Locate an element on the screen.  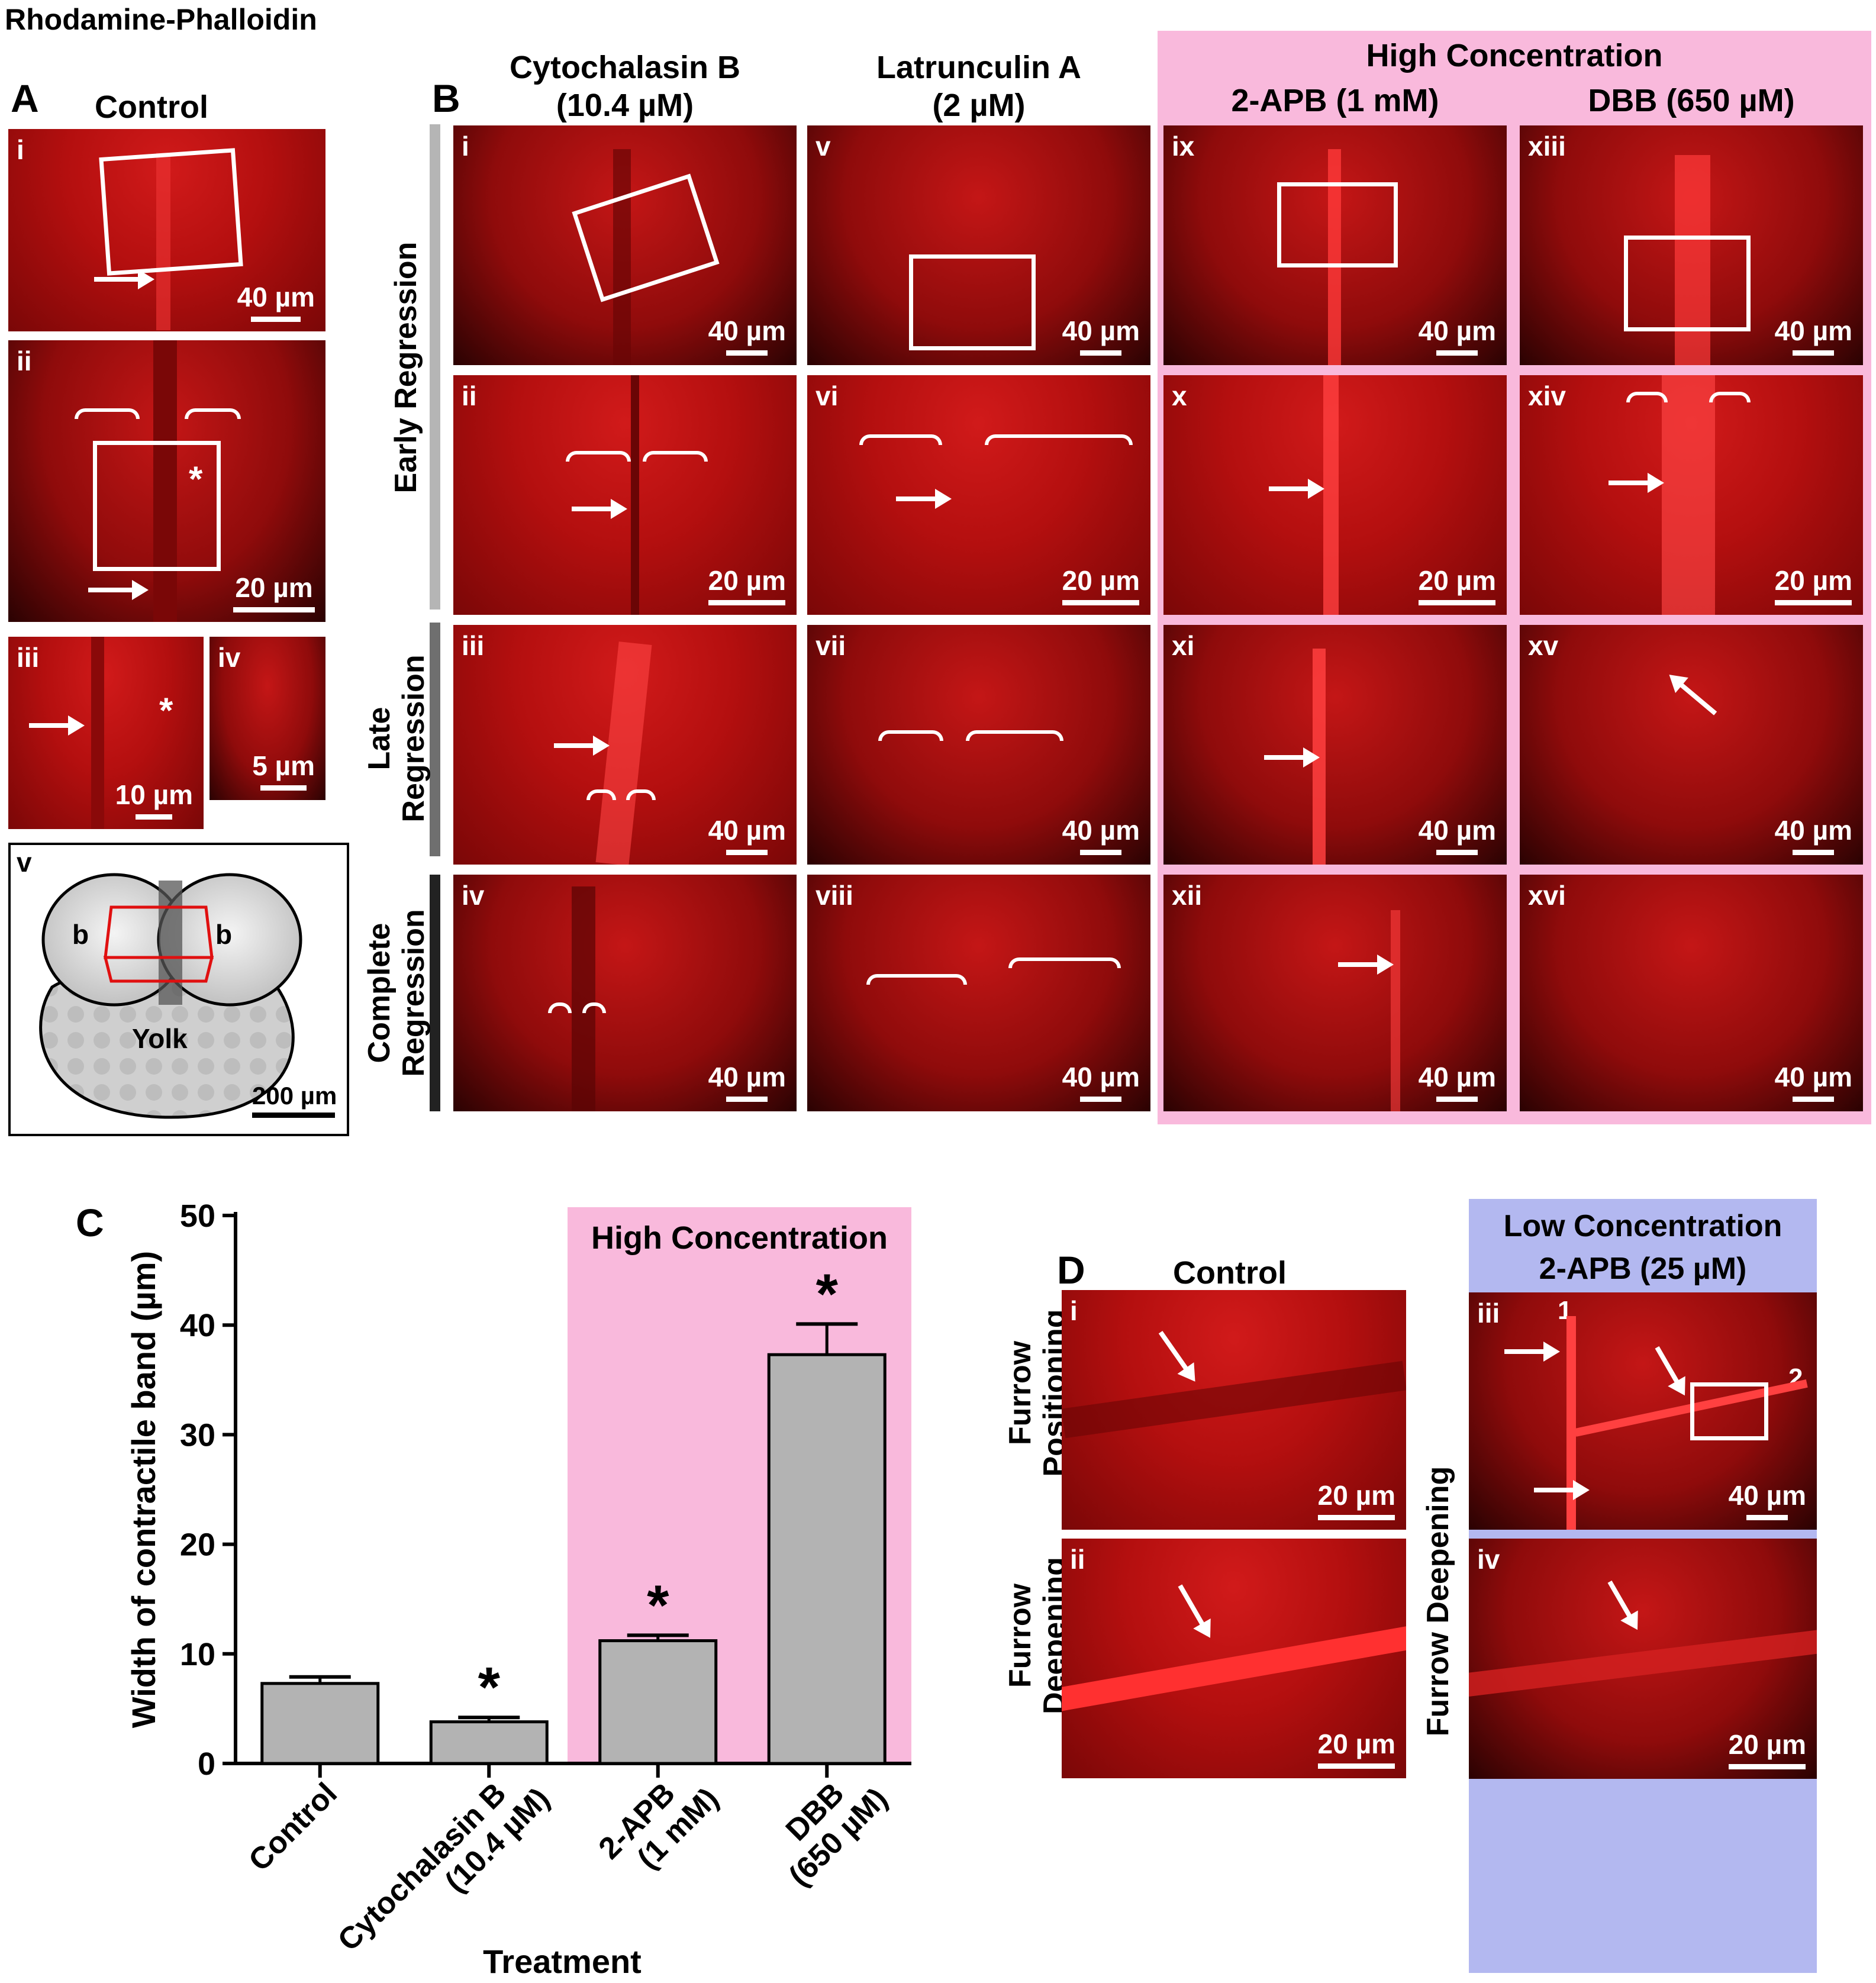
panel-roman-label: xiv is located at coordinates (1547, 396).